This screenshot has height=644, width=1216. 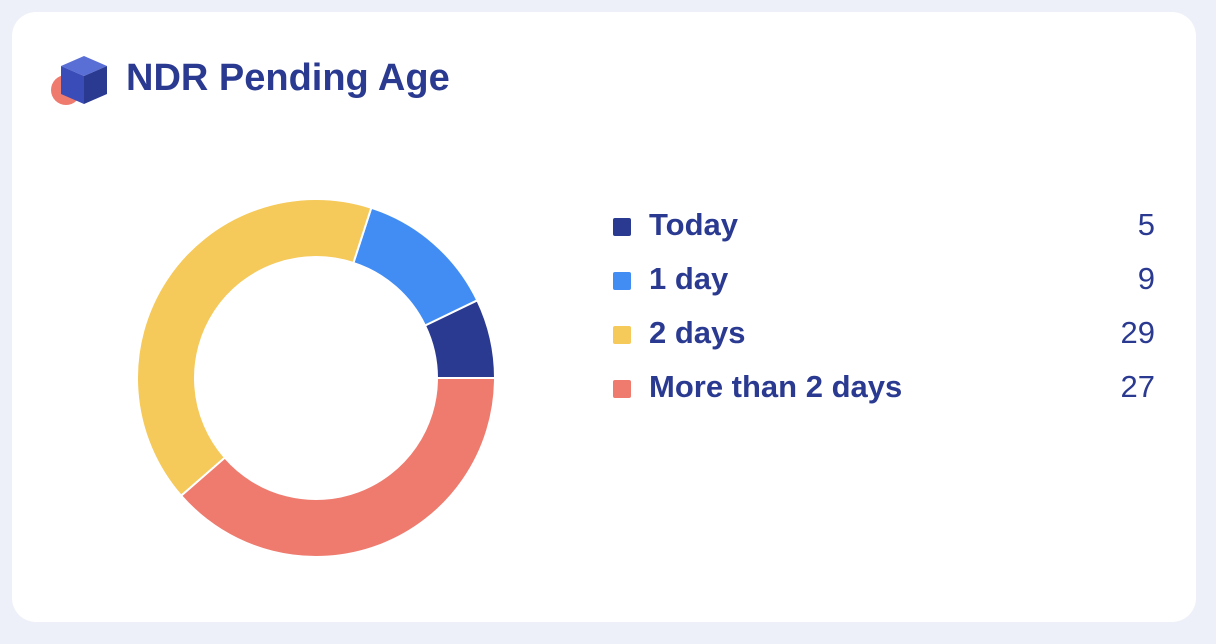 I want to click on legend-label: 2 days, so click(x=697, y=332).